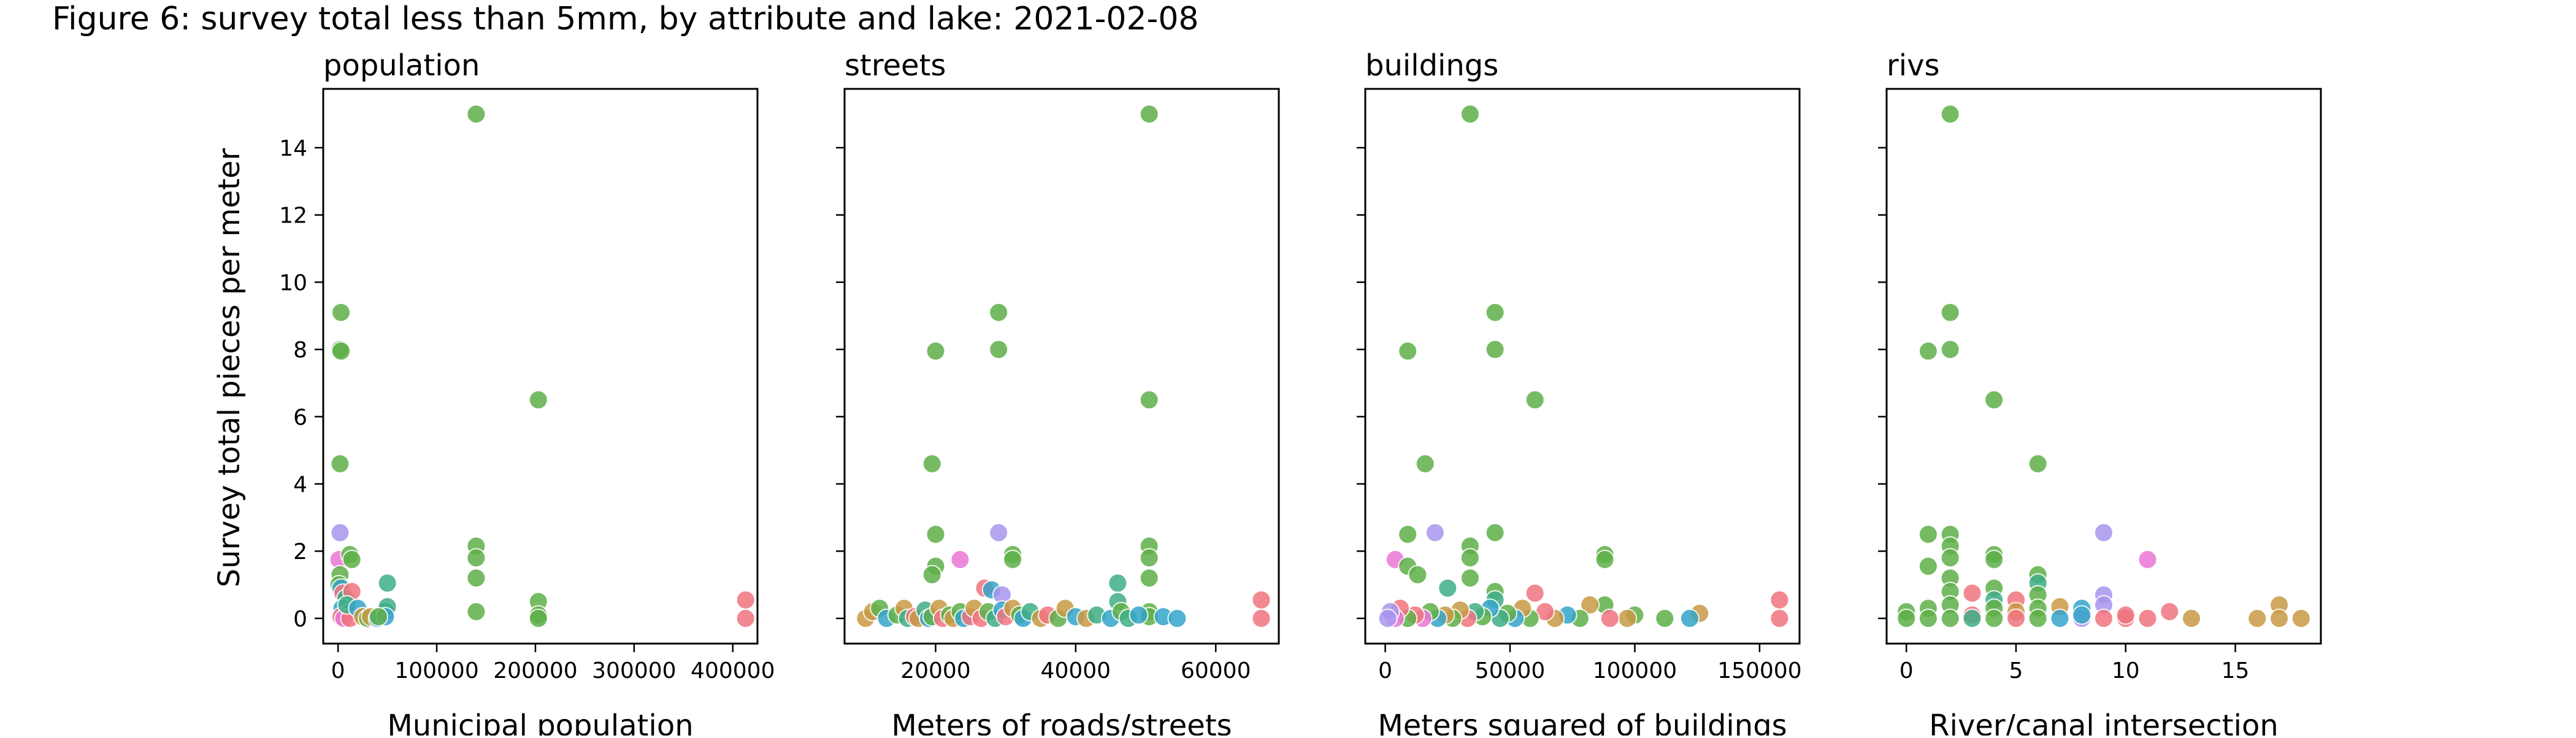 The width and height of the screenshot is (2576, 738). Describe the element at coordinates (300, 619) in the screenshot. I see `y-tick-label: 0` at that location.